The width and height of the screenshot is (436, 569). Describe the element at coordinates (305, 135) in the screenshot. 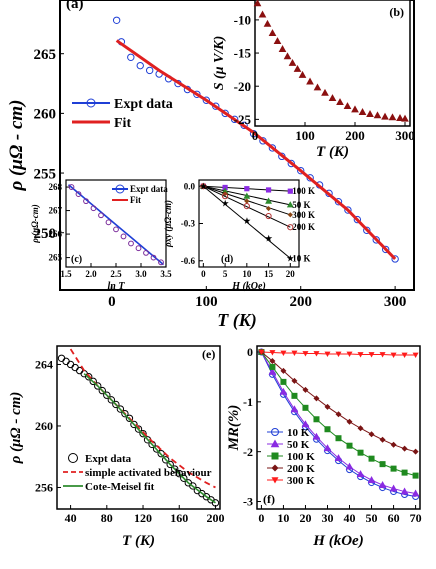

I see `x-tick-label: 100` at that location.